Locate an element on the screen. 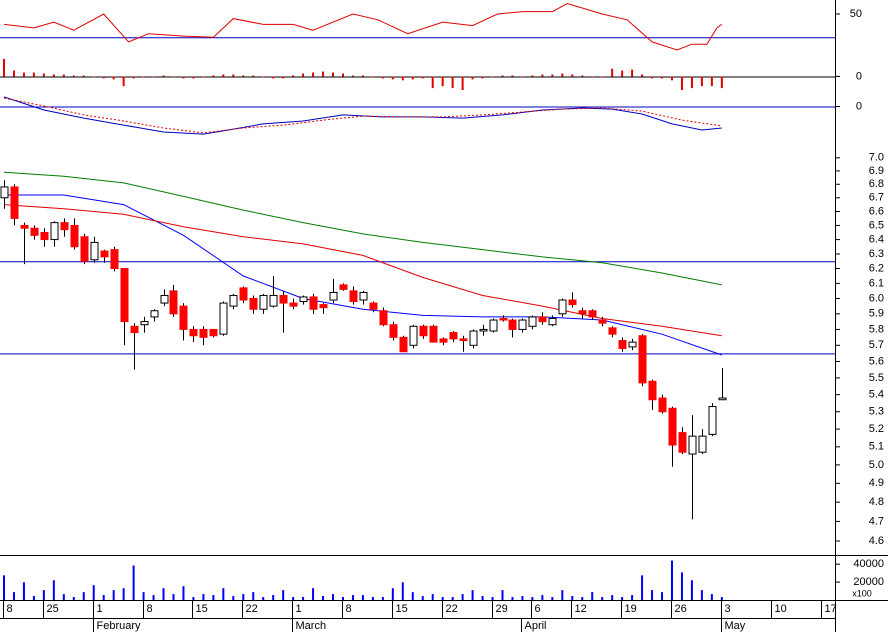 The height and width of the screenshot is (632, 888). x-tick-label: 22 is located at coordinates (252, 609).